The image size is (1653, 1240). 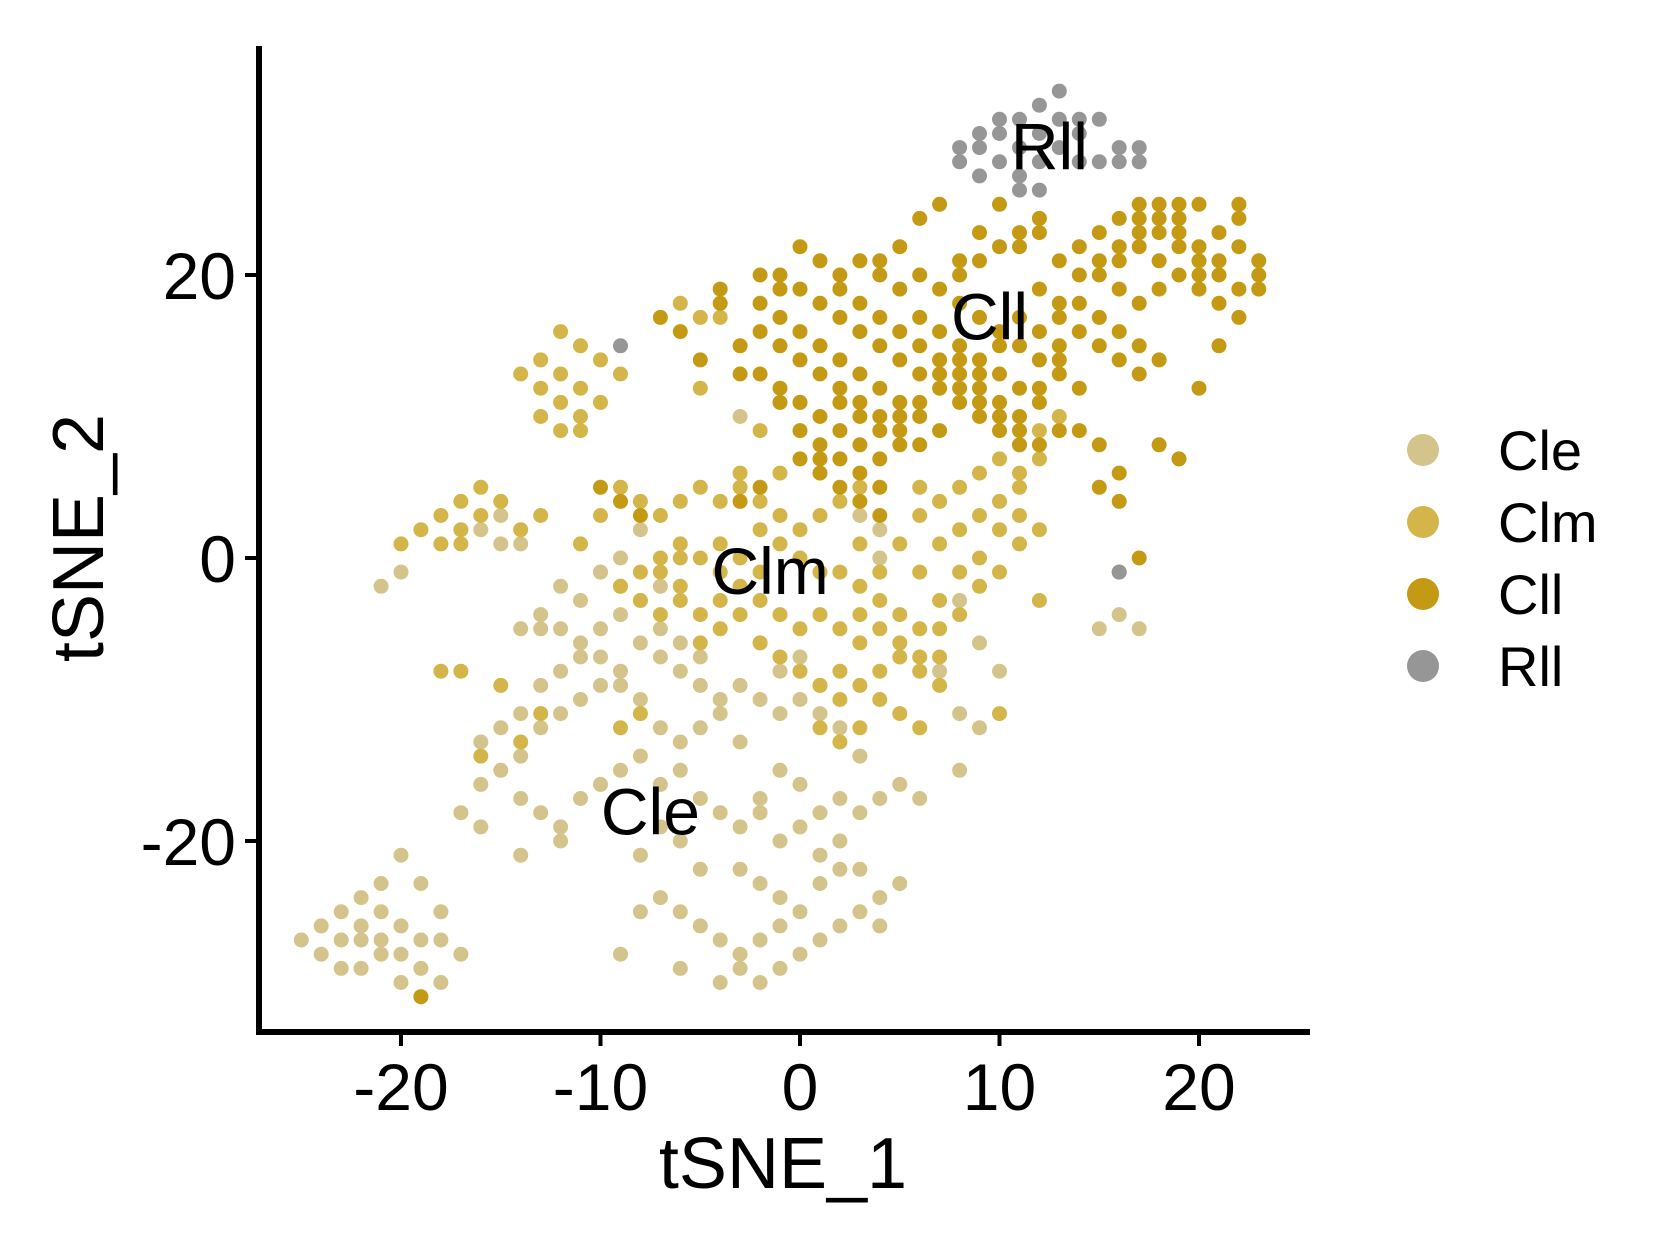 What do you see at coordinates (198, 559) in the screenshot?
I see `y-axis-ticks: -20 0 20` at bounding box center [198, 559].